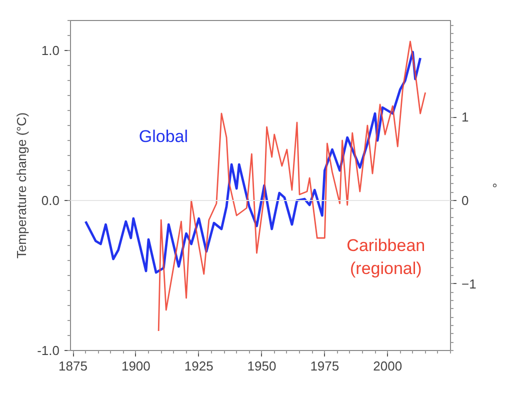 This screenshot has height=405, width=521. Describe the element at coordinates (22, 185) in the screenshot. I see `y-axis-title: Temperature change (°C)` at that location.